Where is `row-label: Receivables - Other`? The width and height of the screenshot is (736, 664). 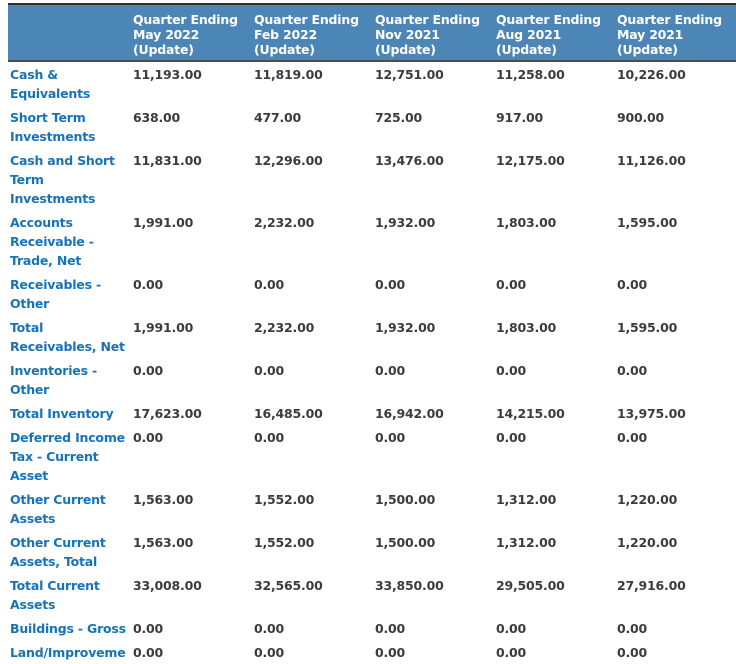
row-label: Receivables - Other is located at coordinates (55, 294).